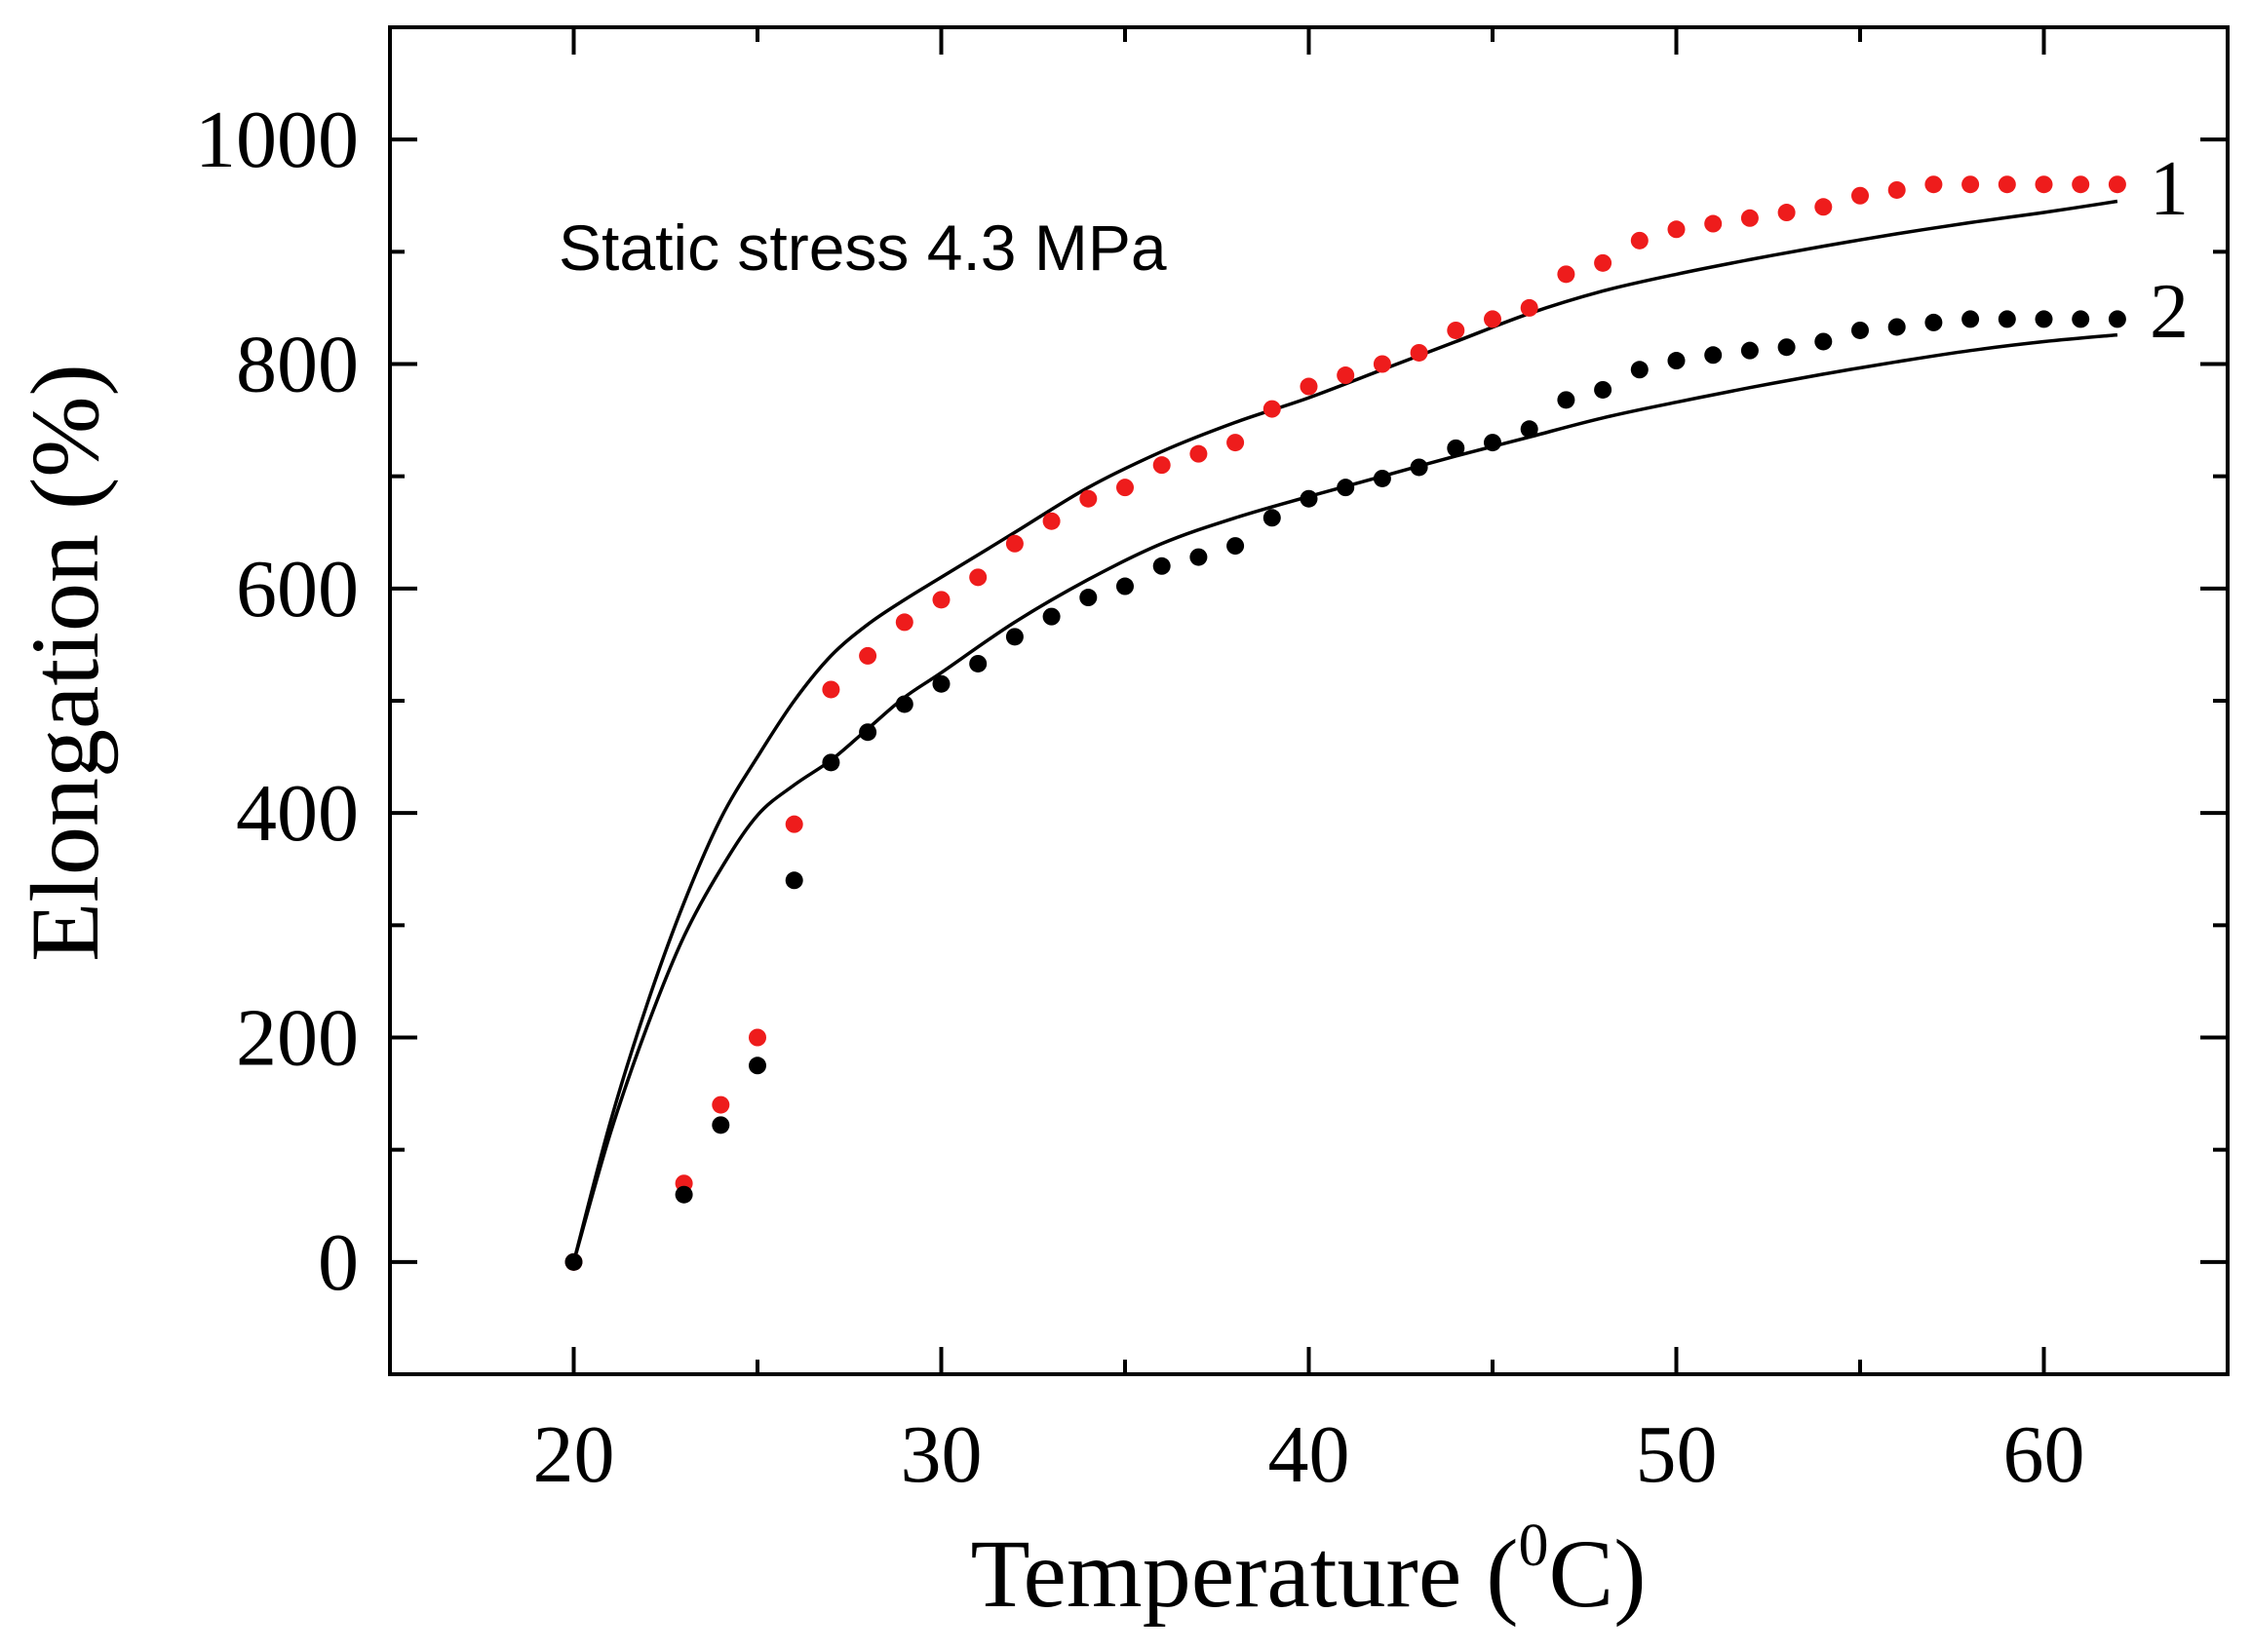  I want to click on x-tick-label: 40, so click(1309, 1454).